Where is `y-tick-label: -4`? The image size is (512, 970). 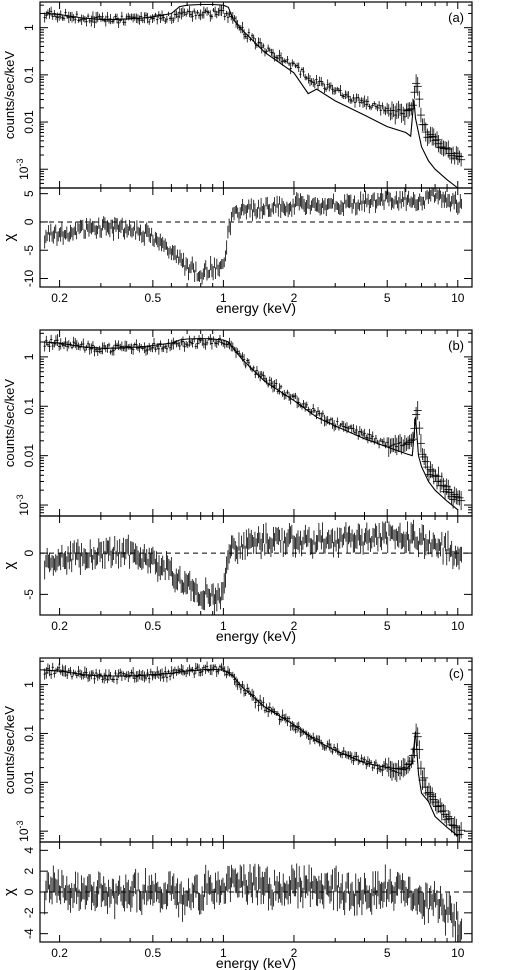 y-tick-label: -4 is located at coordinates (29, 933).